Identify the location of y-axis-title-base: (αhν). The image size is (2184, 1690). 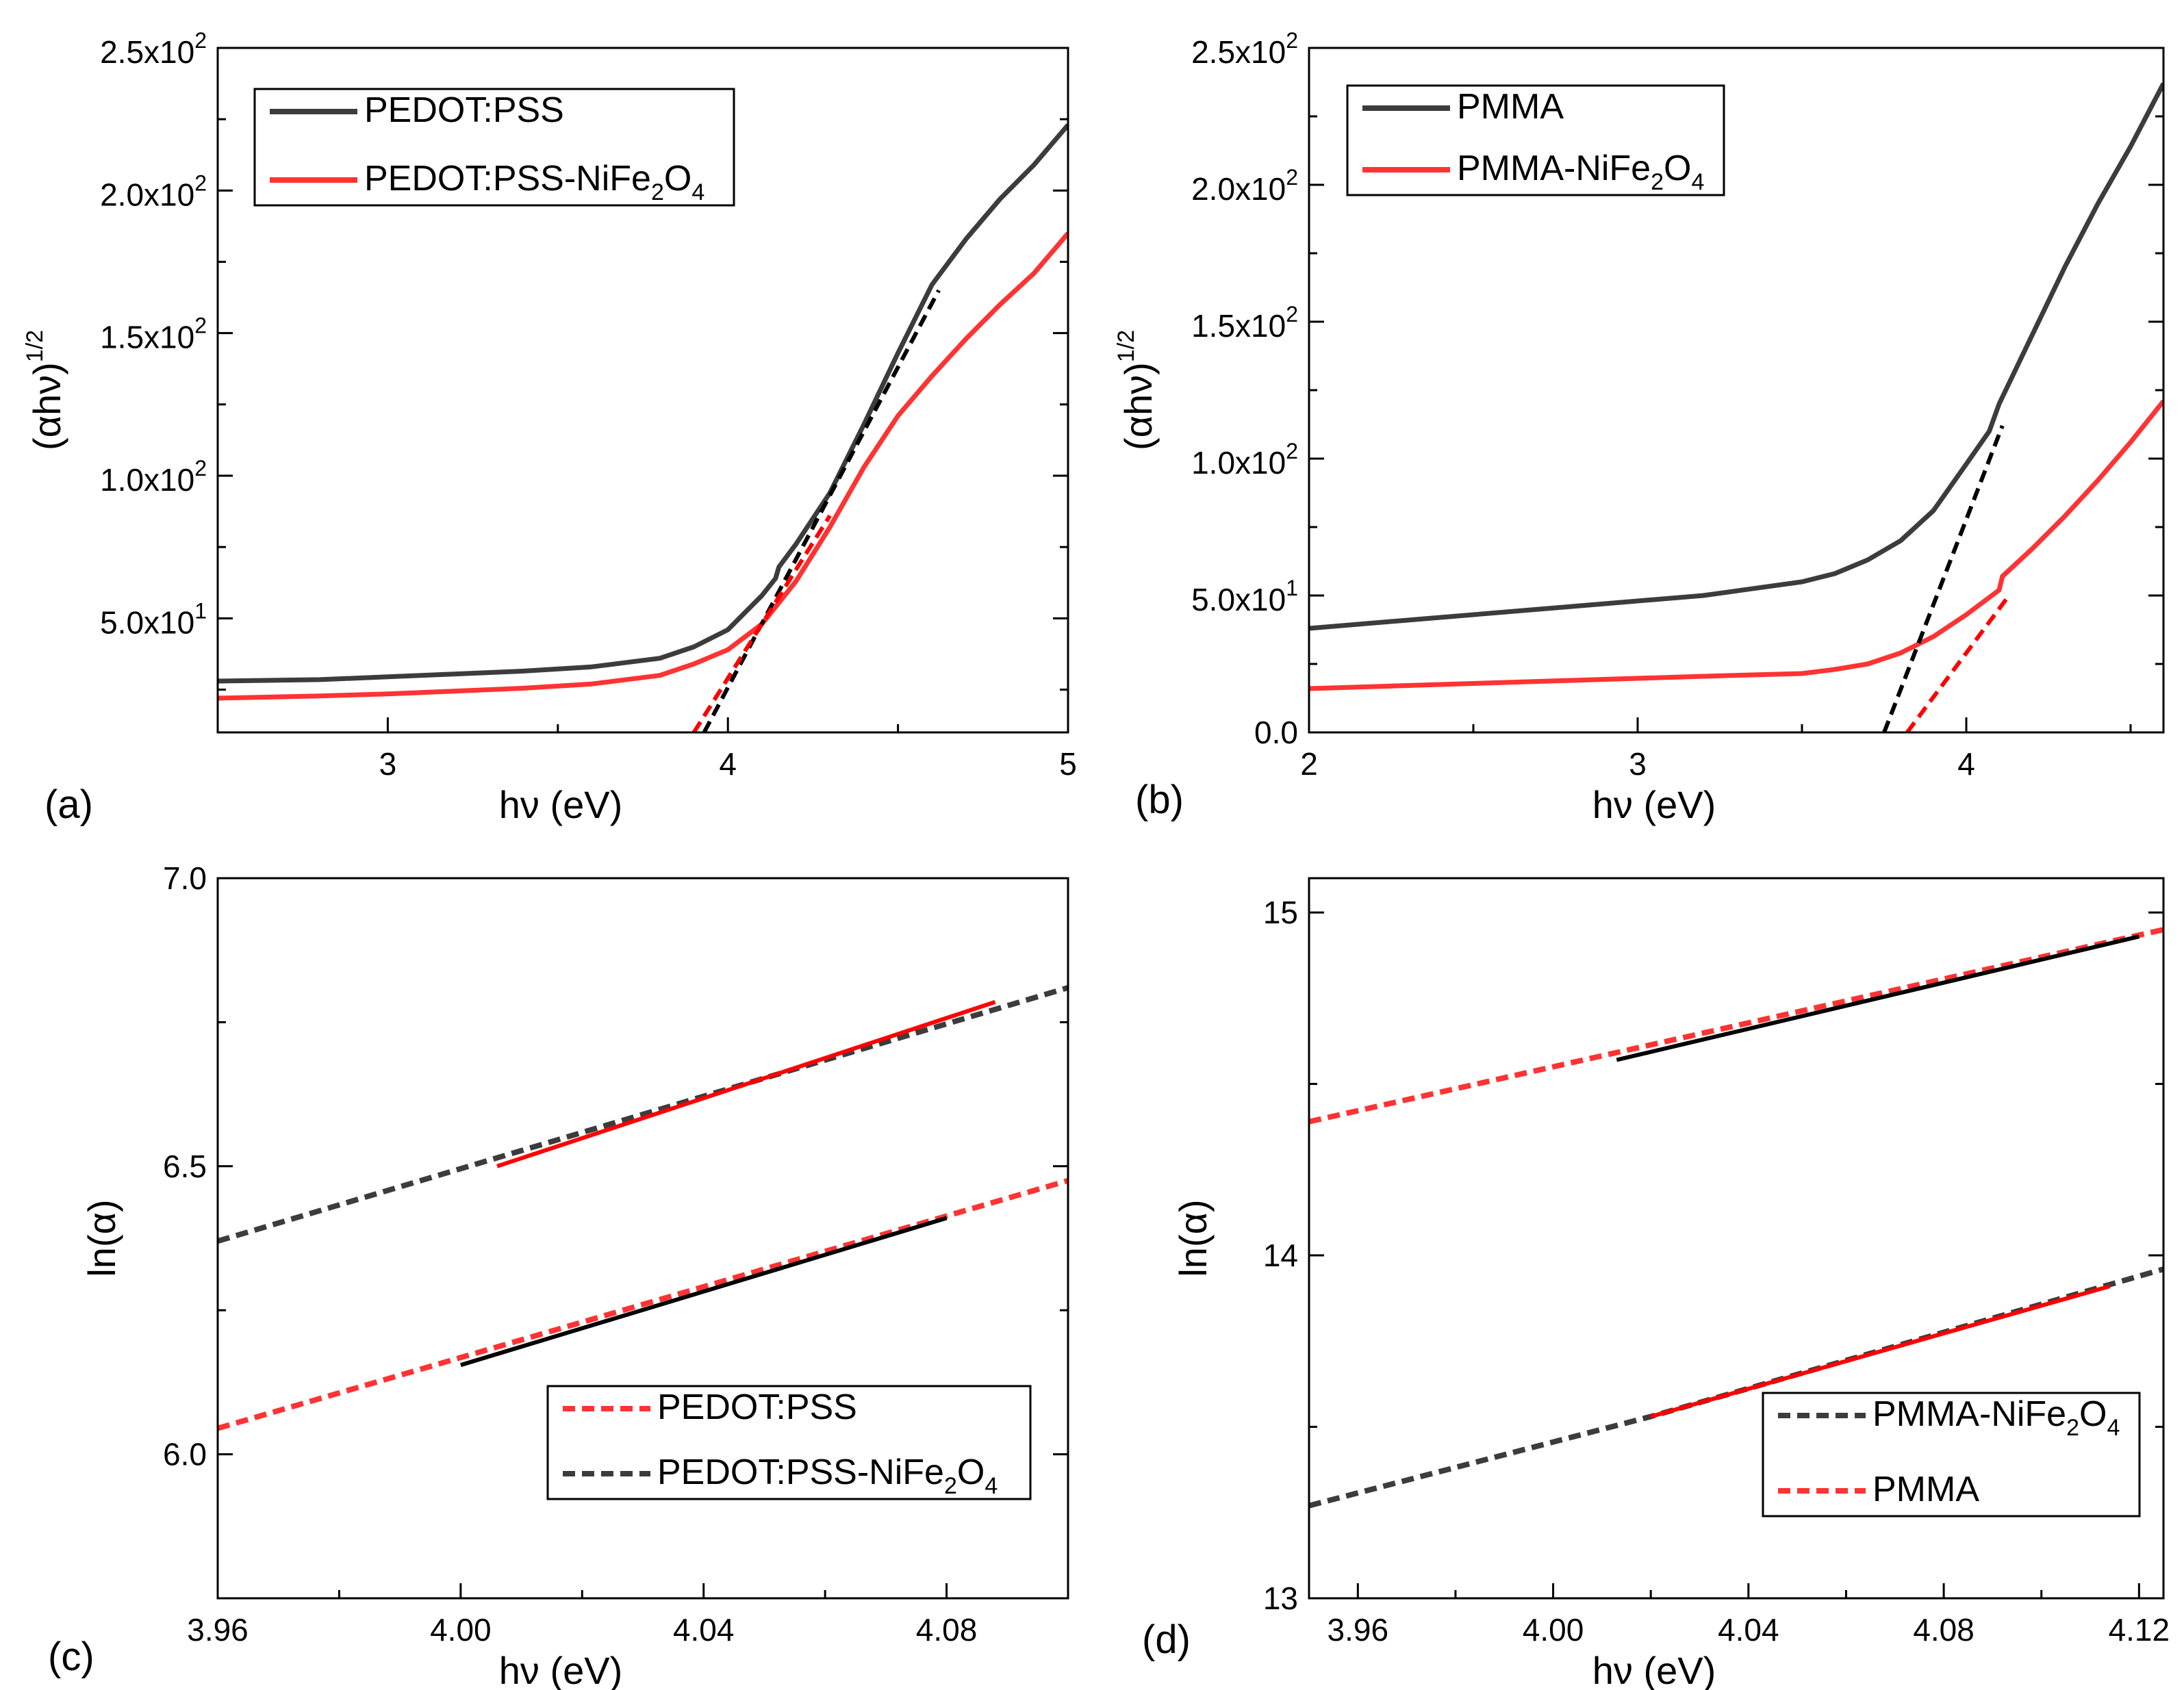
(1138, 406).